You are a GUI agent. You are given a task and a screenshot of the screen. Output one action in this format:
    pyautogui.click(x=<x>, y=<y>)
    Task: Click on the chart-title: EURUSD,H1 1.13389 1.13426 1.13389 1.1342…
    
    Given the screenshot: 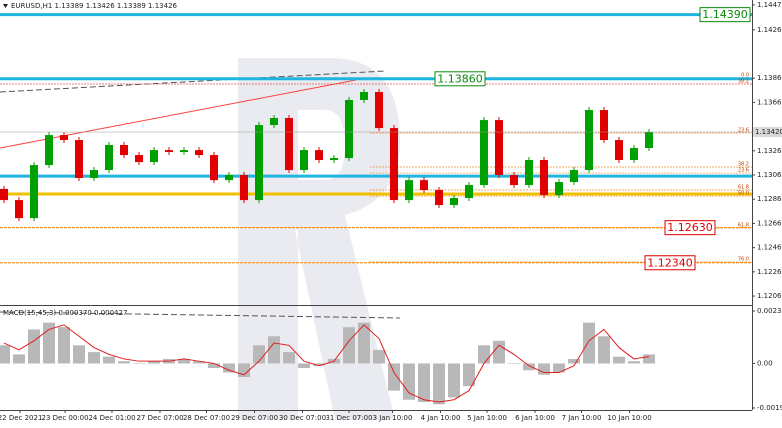 What is the action you would take?
    pyautogui.click(x=94, y=6)
    